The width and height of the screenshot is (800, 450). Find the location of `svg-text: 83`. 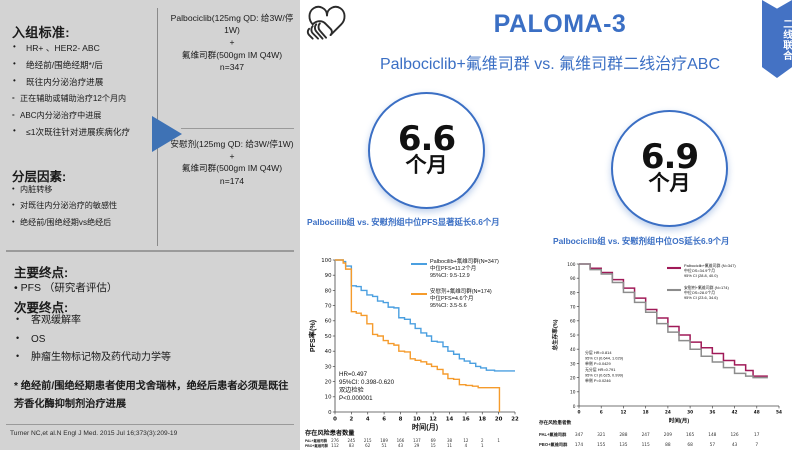

svg-text: 83 is located at coordinates (352, 445).